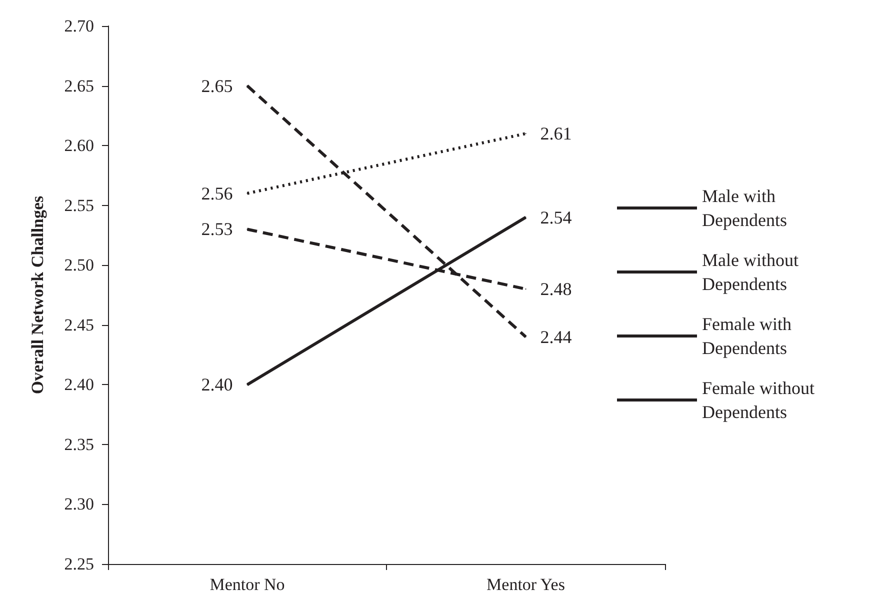 Image resolution: width=873 pixels, height=608 pixels. I want to click on legend-label: Male without Dependents, so click(752, 272).